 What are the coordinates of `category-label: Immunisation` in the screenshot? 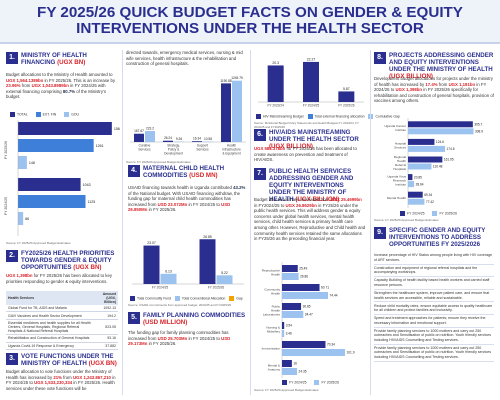 It's located at (271, 349).